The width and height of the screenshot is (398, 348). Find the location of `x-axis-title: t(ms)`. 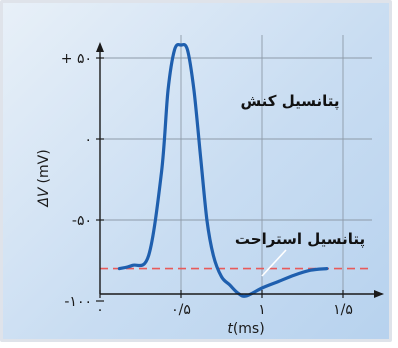

x-axis-title: t(ms) is located at coordinates (245, 329).